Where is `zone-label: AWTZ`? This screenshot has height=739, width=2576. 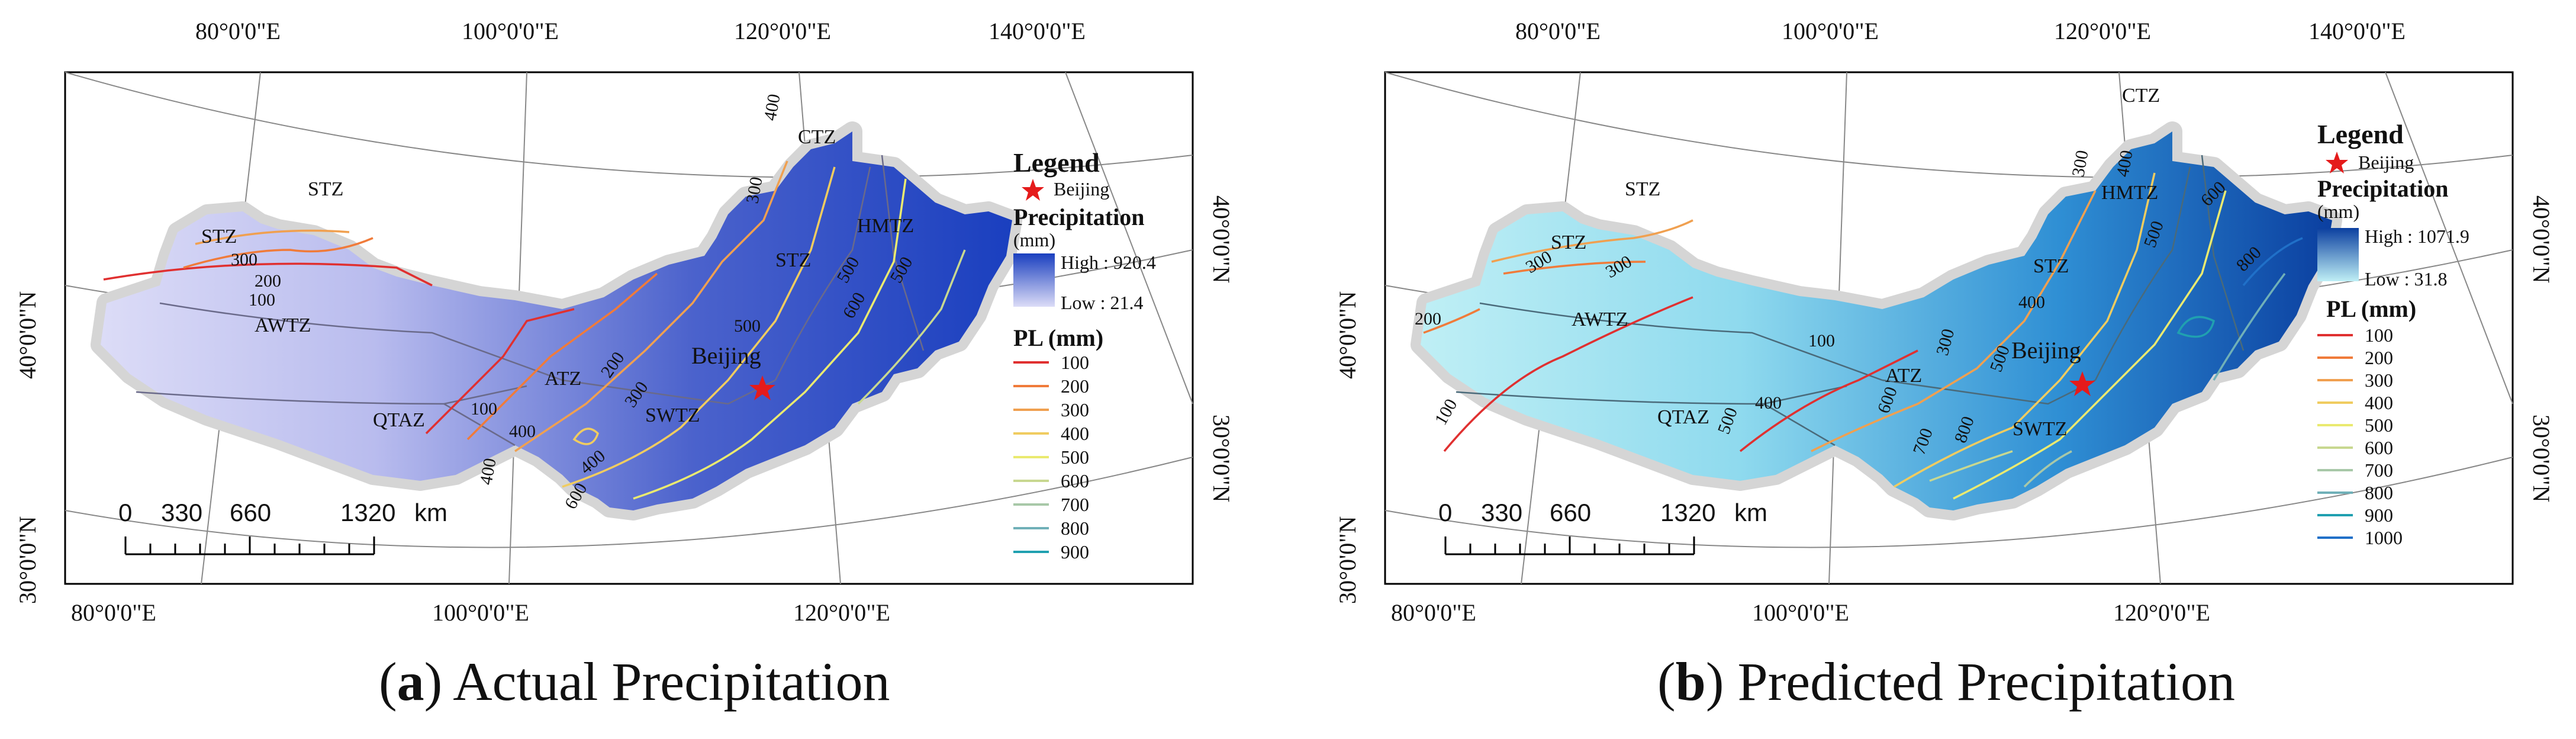 zone-label: AWTZ is located at coordinates (283, 325).